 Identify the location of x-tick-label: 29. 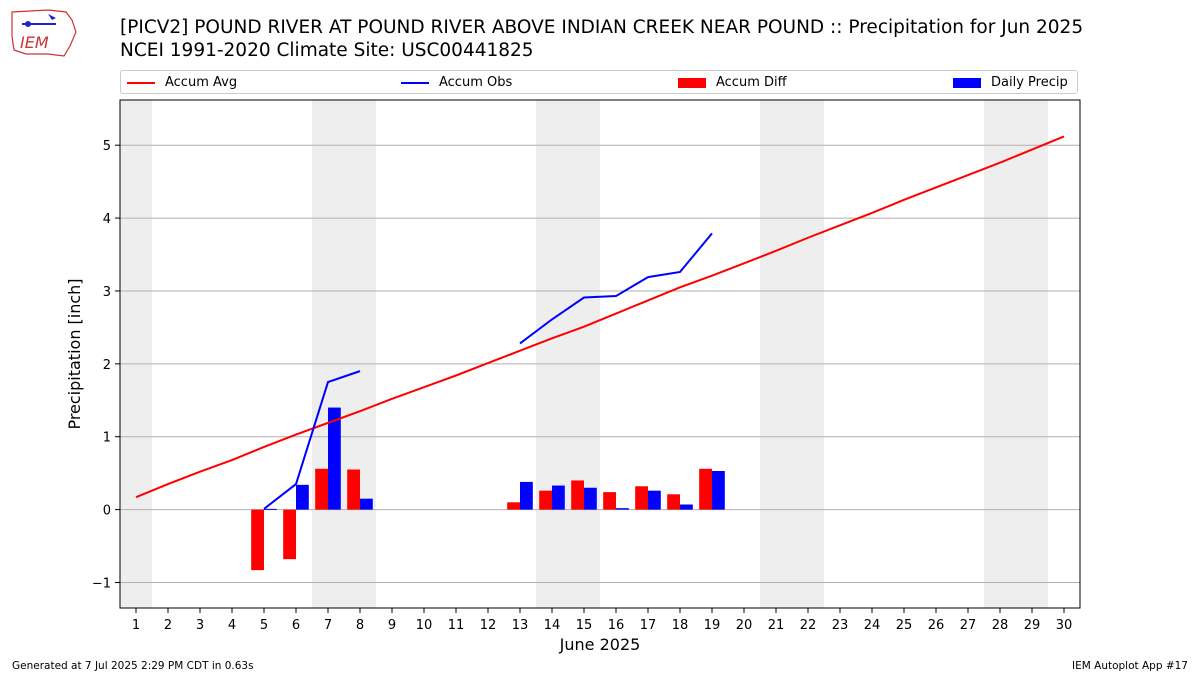
(1032, 625).